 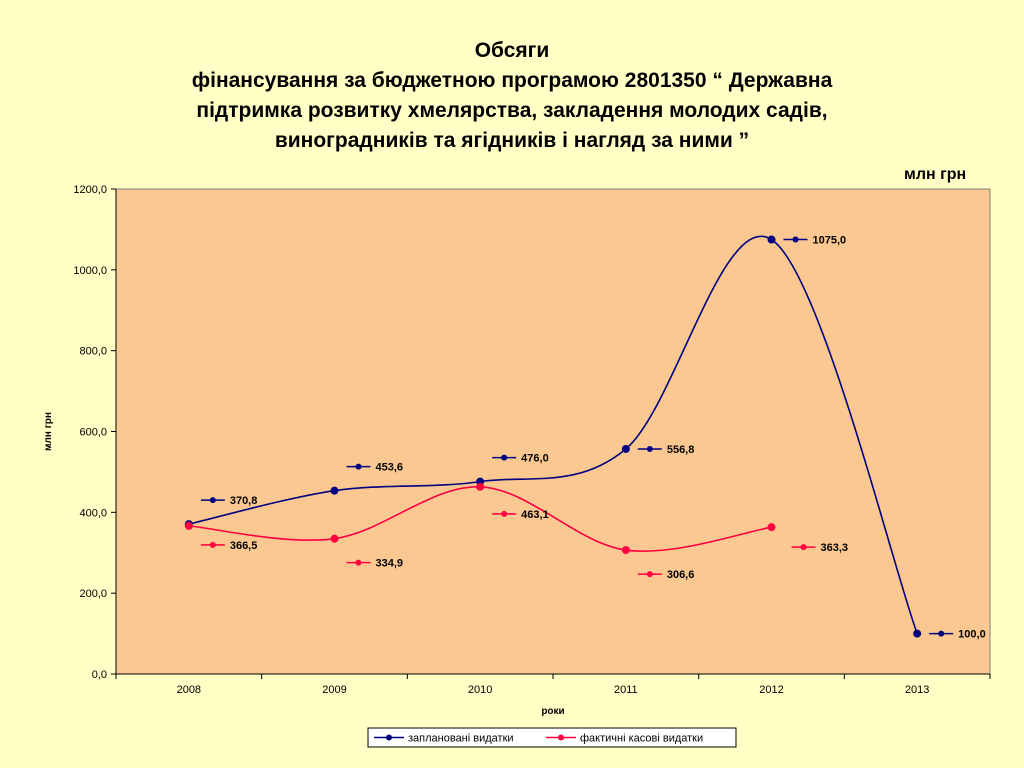 I want to click on y-tick-label: 0,0, so click(x=99, y=675).